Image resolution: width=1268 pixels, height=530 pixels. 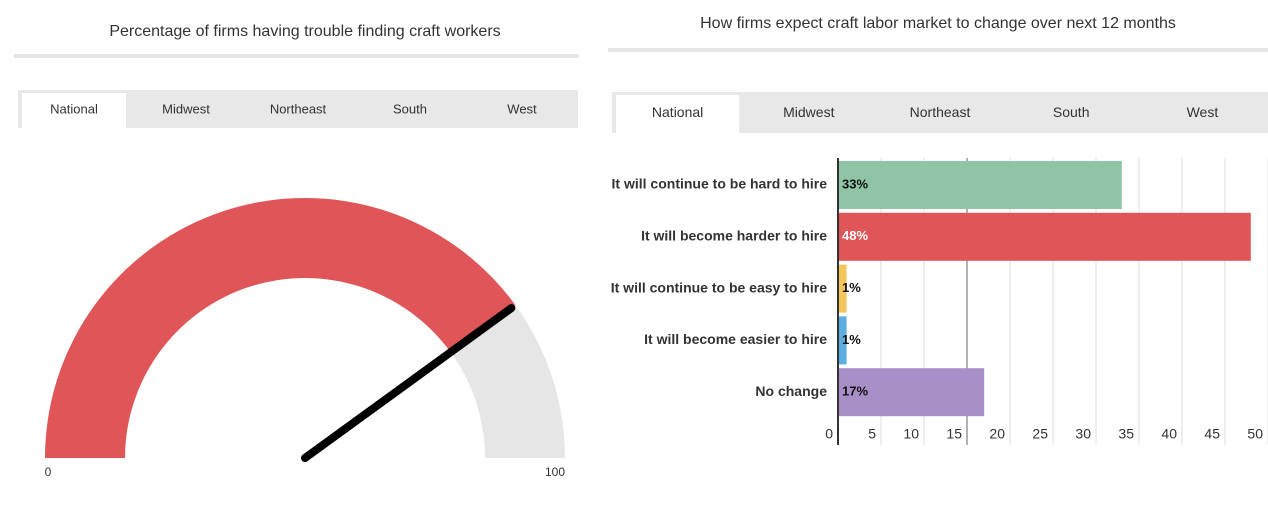 I want to click on data-label: 33%, so click(x=855, y=183).